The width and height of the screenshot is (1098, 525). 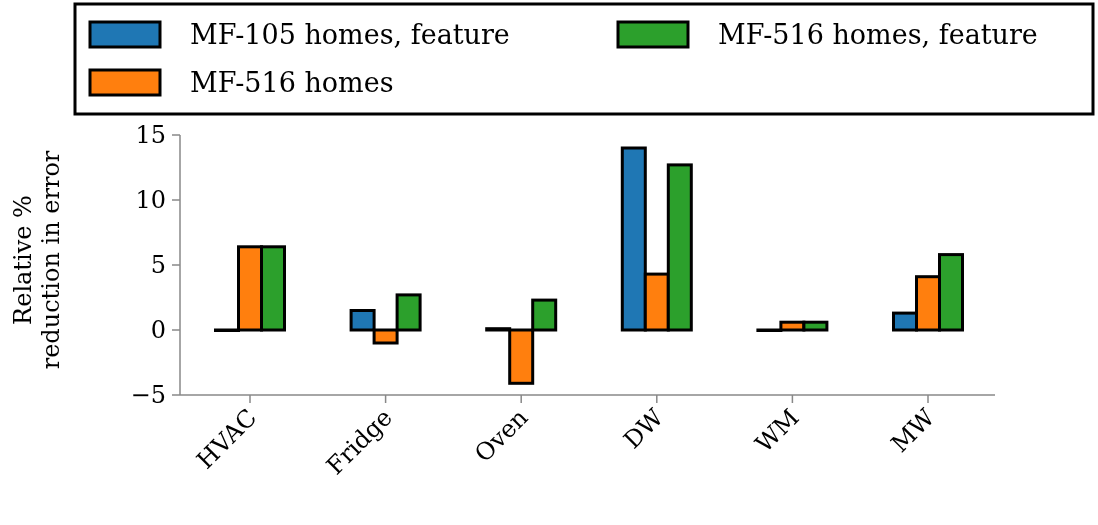 What do you see at coordinates (158, 265) in the screenshot?
I see `y-tick-label: 5` at bounding box center [158, 265].